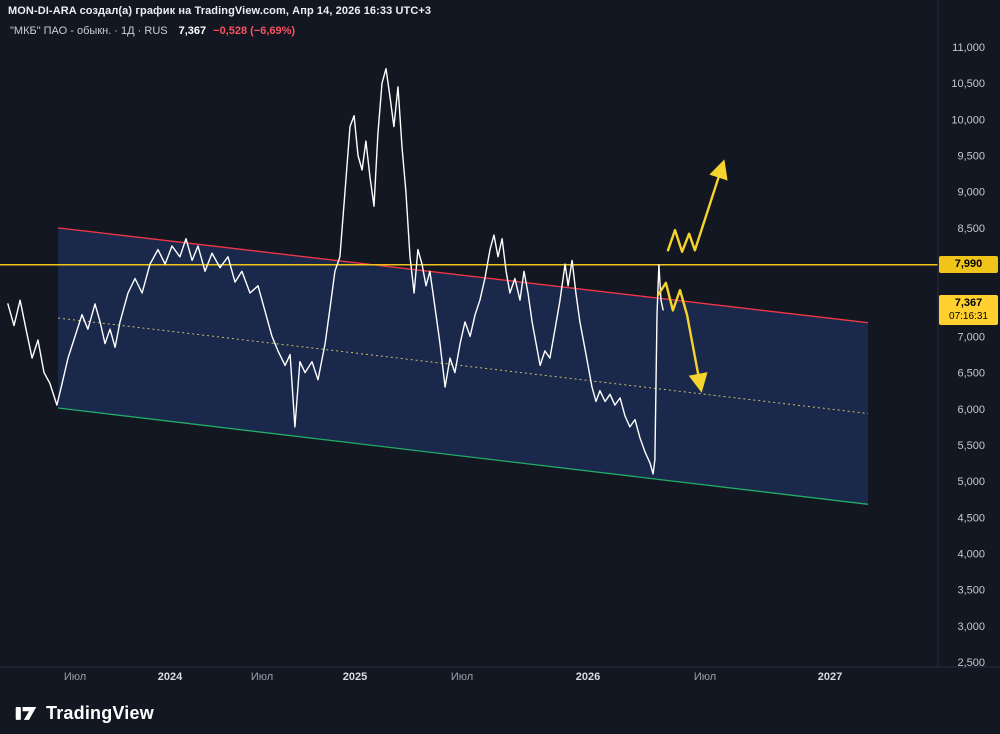 This screenshot has height=734, width=1000. Describe the element at coordinates (968, 302) in the screenshot. I see `last-price-text: 7,367` at that location.